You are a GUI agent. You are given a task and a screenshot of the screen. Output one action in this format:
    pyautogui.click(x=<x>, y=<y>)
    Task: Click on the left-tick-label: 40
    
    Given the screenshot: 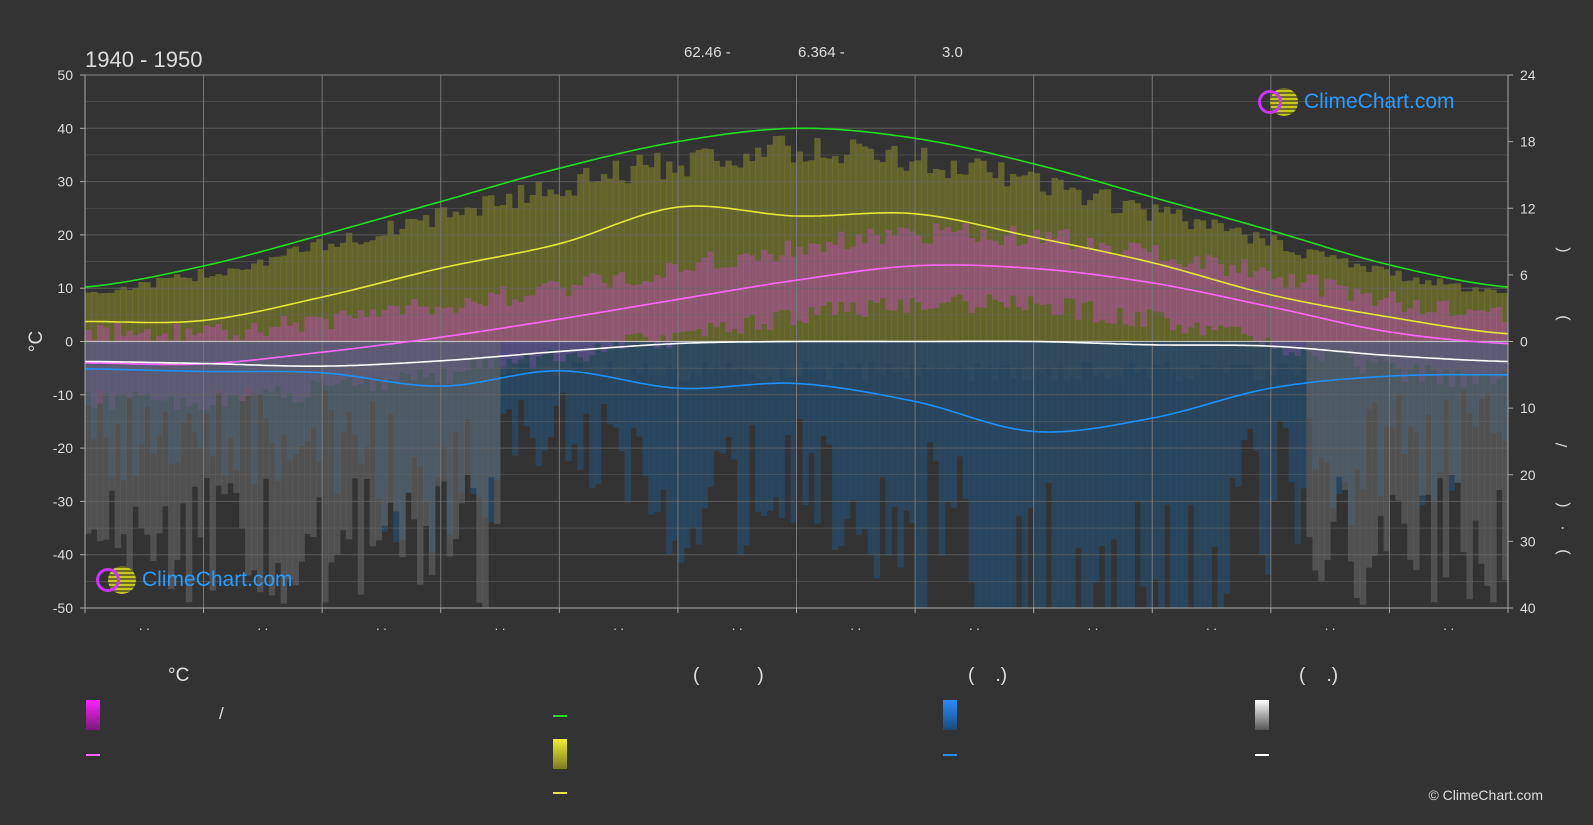 What is the action you would take?
    pyautogui.click(x=65, y=128)
    